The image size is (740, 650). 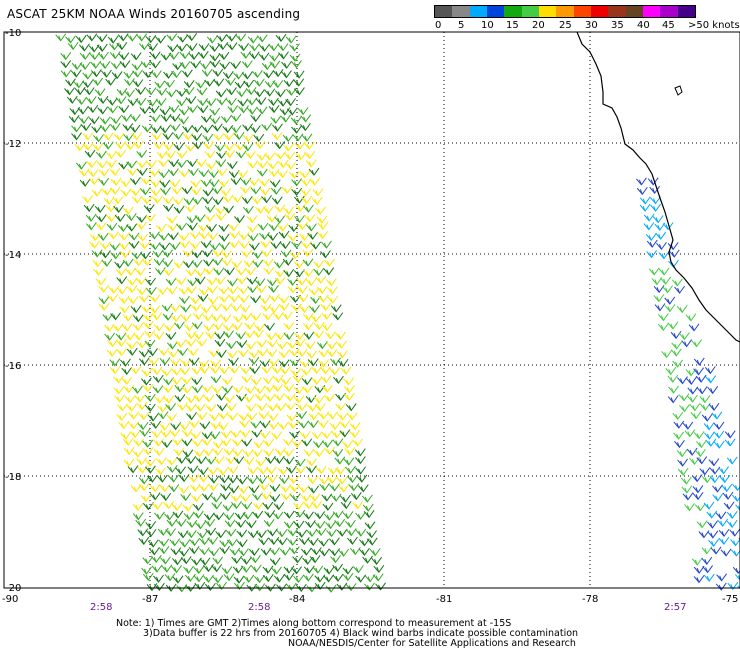 What do you see at coordinates (13, 33) in the screenshot?
I see `lat-label: -10` at bounding box center [13, 33].